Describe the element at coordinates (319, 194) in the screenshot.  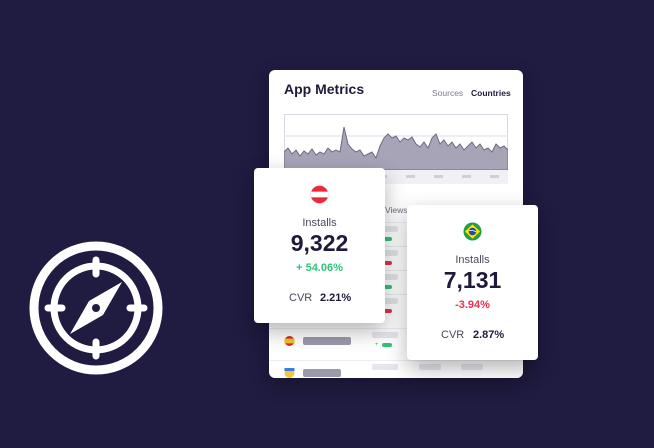
I see `austria-flag-icon` at that location.